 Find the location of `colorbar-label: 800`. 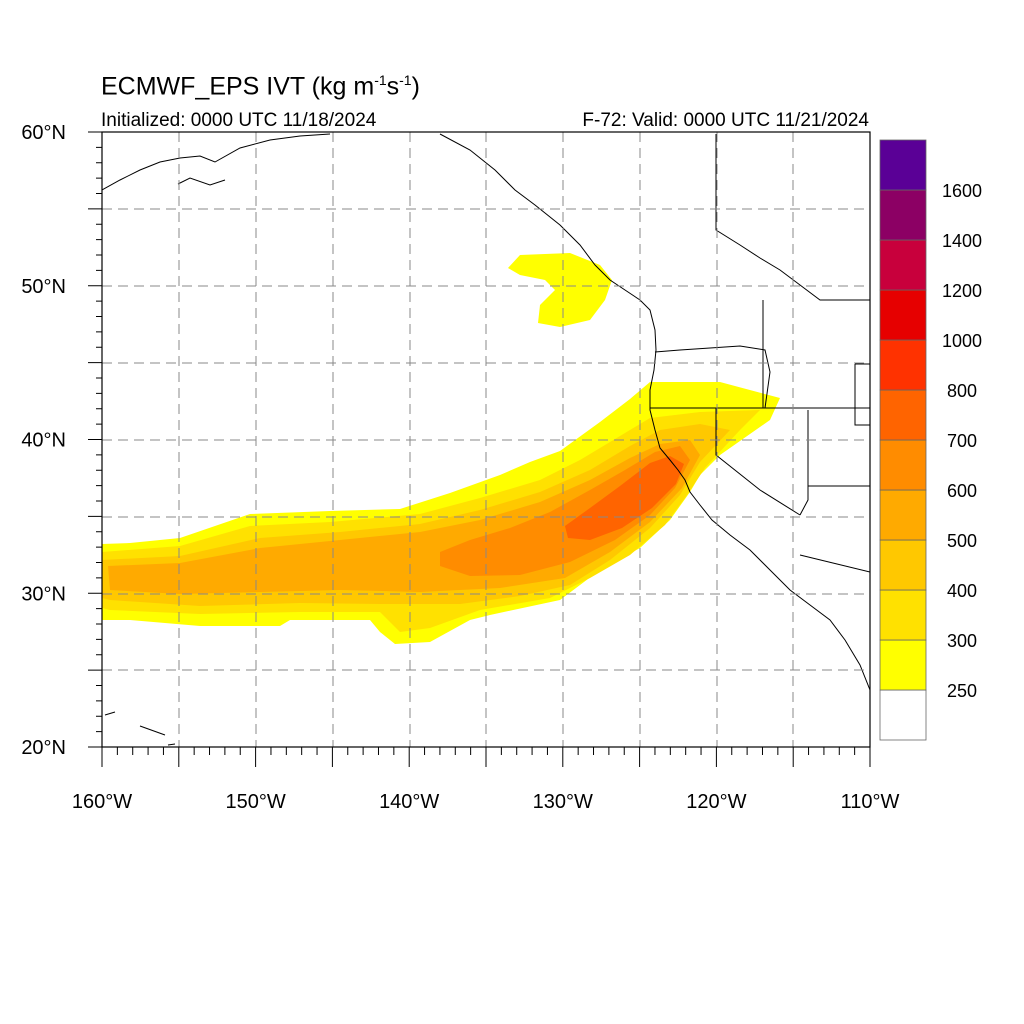

colorbar-label: 800 is located at coordinates (962, 391).